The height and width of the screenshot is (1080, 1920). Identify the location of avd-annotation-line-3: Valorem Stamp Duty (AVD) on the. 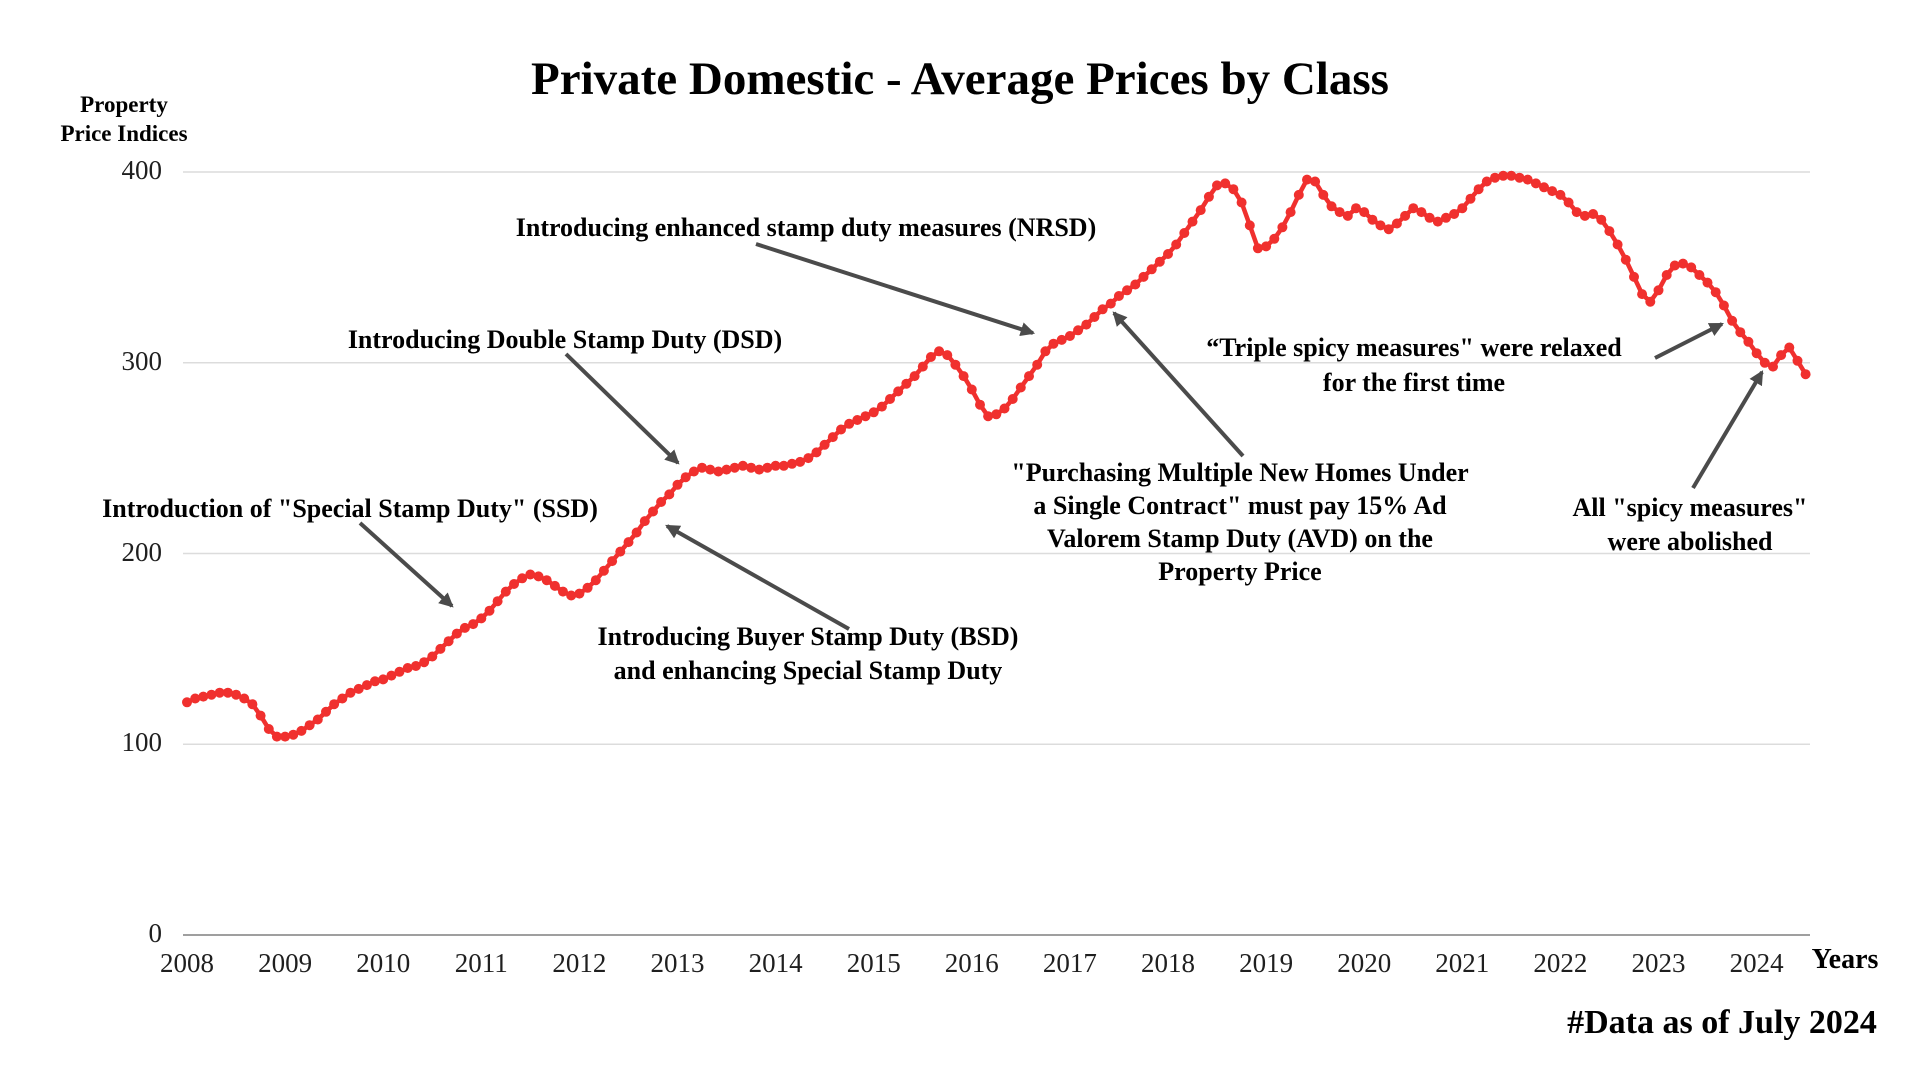
(1240, 538).